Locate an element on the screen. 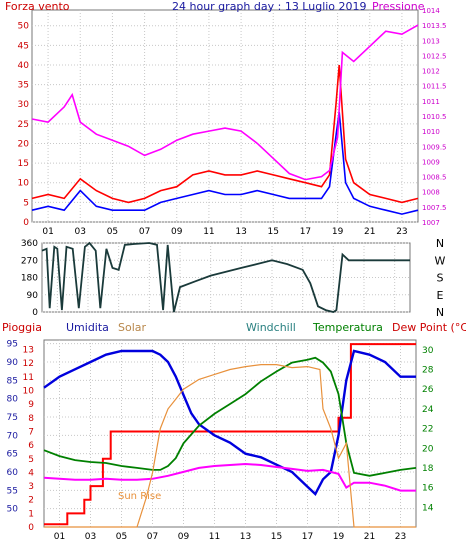  top-right-tick-label: 1007 is located at coordinates (431, 223).